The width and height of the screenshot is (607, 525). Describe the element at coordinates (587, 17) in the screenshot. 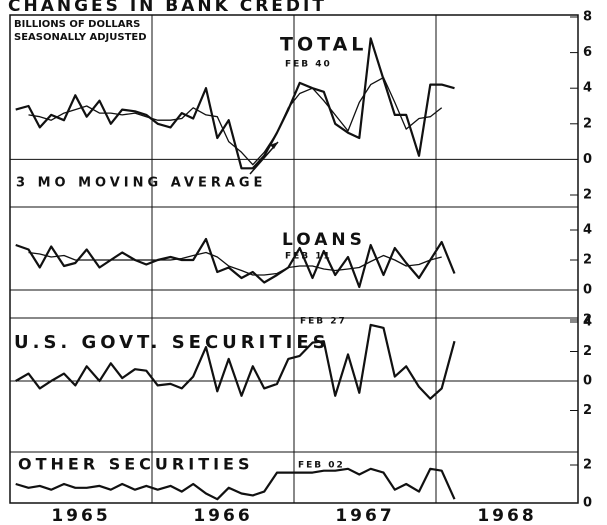

I see `y-tick-label: 8` at that location.